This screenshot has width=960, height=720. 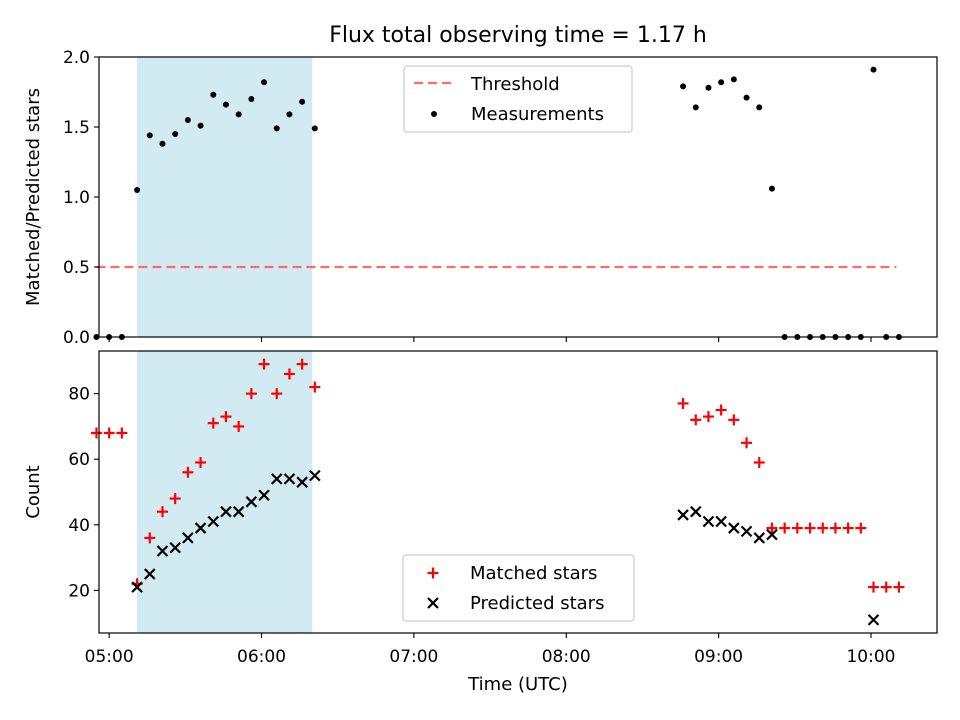 What do you see at coordinates (79, 395) in the screenshot?
I see `y-tick-label: 80` at bounding box center [79, 395].